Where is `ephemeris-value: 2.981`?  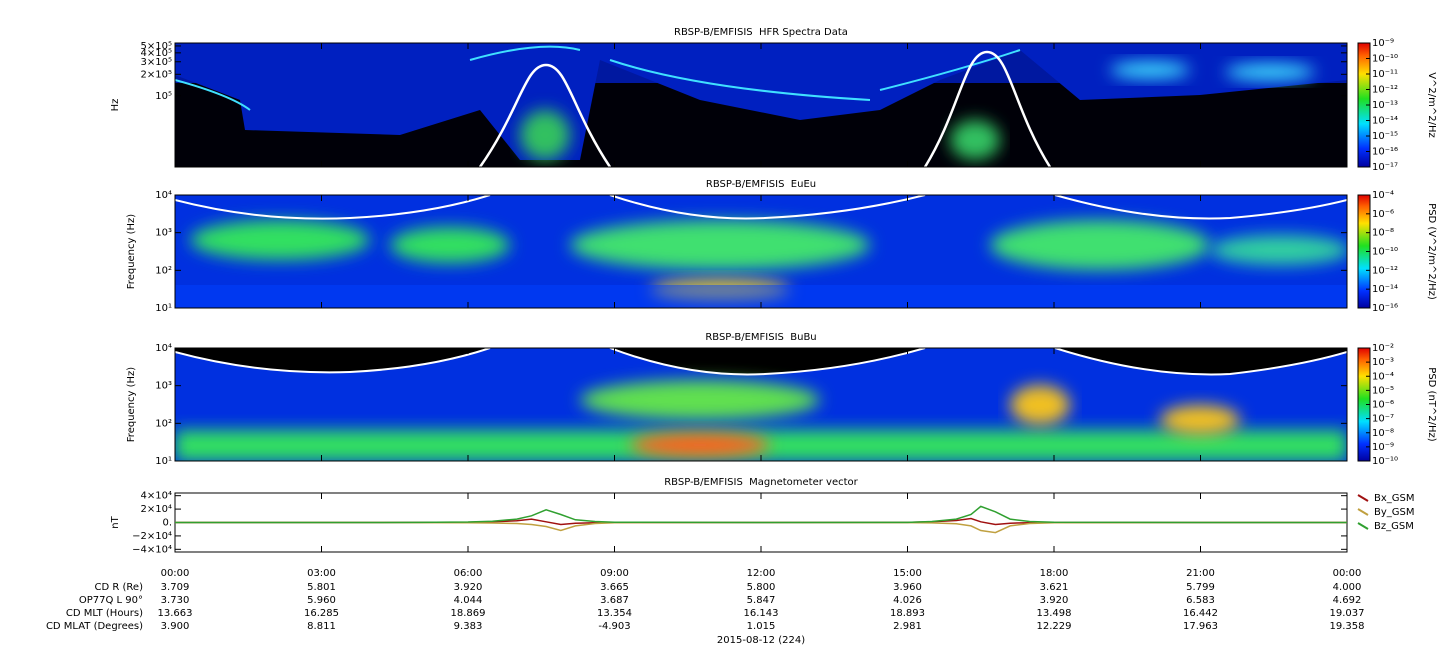 ephemeris-value: 2.981 is located at coordinates (907, 626).